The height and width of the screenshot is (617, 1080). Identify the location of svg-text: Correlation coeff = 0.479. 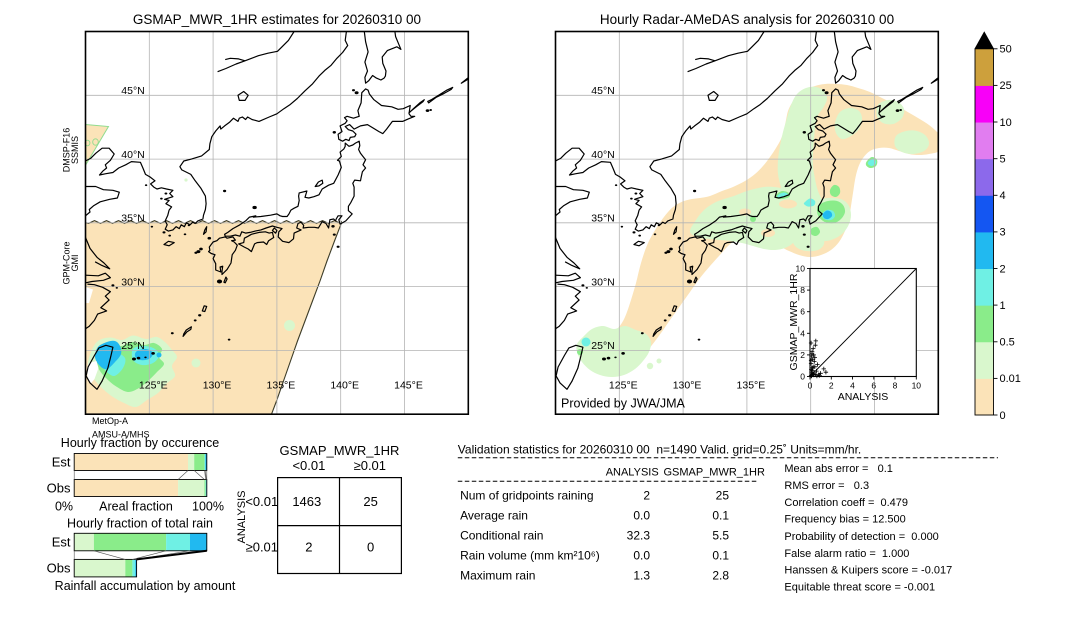
(846, 503).